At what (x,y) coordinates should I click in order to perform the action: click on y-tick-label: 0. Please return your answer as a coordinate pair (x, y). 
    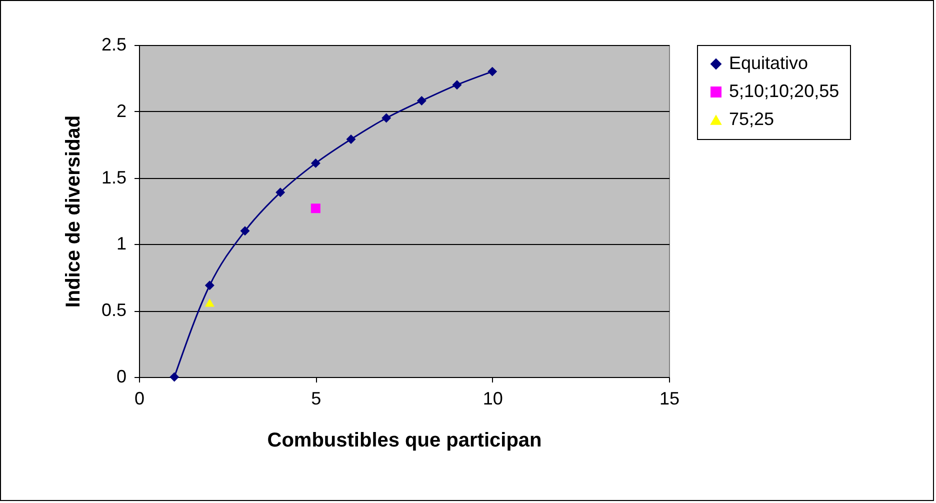
    Looking at the image, I should click on (121, 376).